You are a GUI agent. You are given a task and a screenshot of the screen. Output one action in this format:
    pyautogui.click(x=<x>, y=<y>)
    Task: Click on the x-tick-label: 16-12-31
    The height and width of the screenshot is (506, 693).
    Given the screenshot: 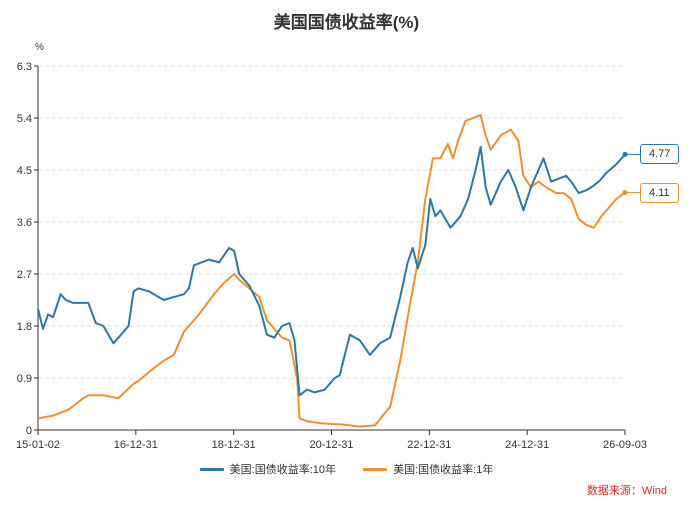 What is the action you would take?
    pyautogui.click(x=136, y=445)
    